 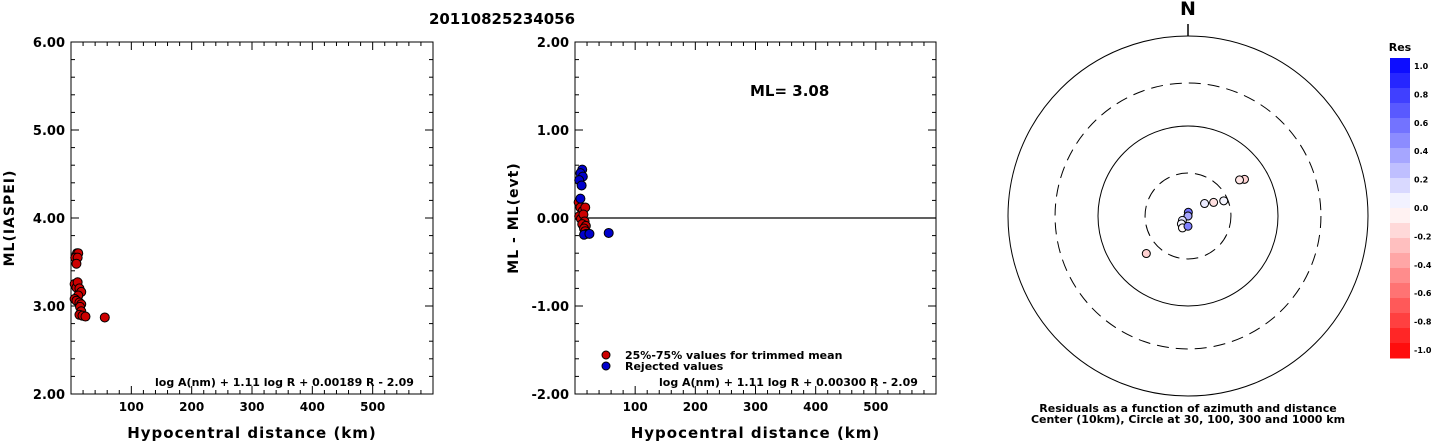 I want to click on colorbar-label: -0.2, so click(x=1423, y=236).